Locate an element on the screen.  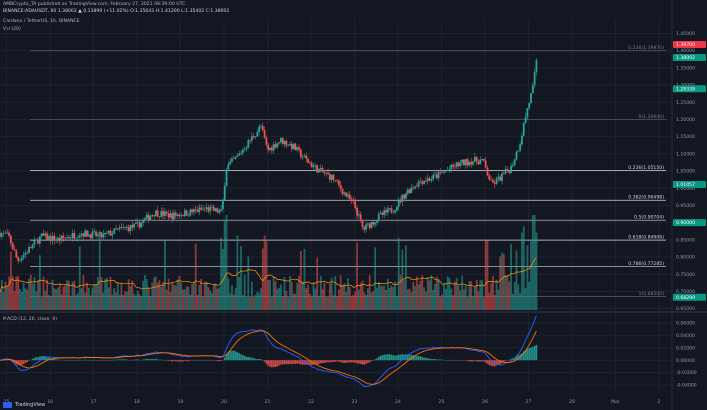
price-tag-label: 1.29339 is located at coordinates (685, 89).